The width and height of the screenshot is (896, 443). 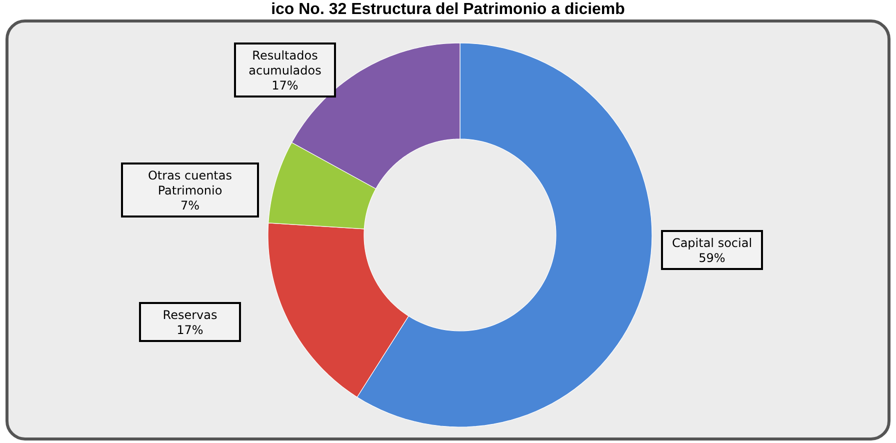 What do you see at coordinates (190, 183) in the screenshot?
I see `slice-label: Otras cuentas Patrimonio` at bounding box center [190, 183].